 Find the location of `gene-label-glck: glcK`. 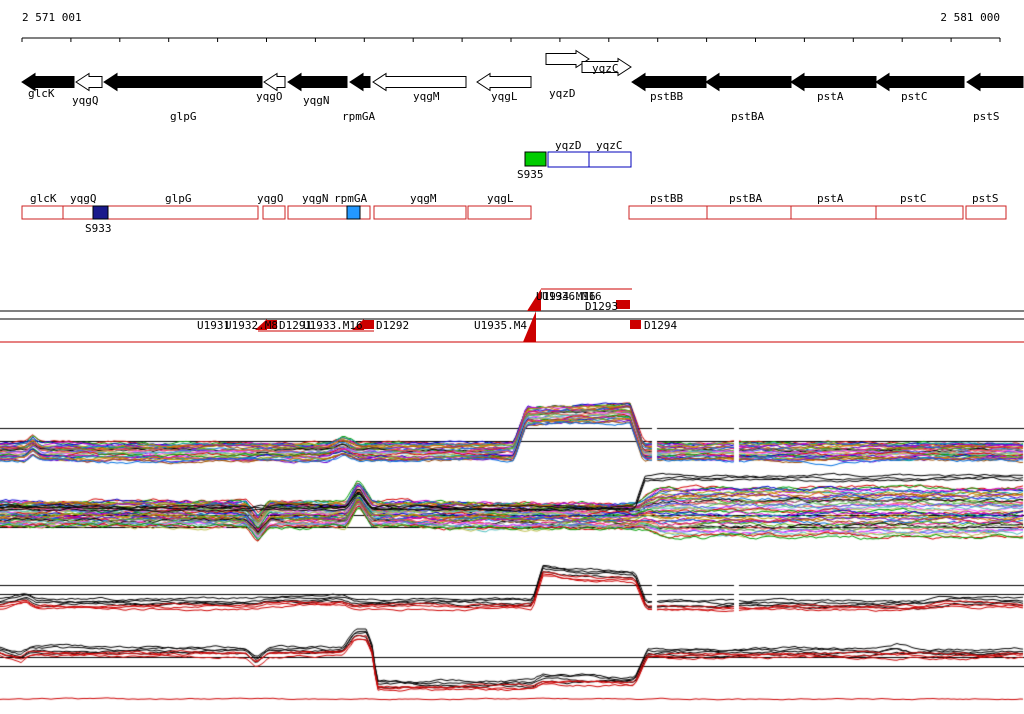

gene-label-glck: glcK is located at coordinates (41, 93).